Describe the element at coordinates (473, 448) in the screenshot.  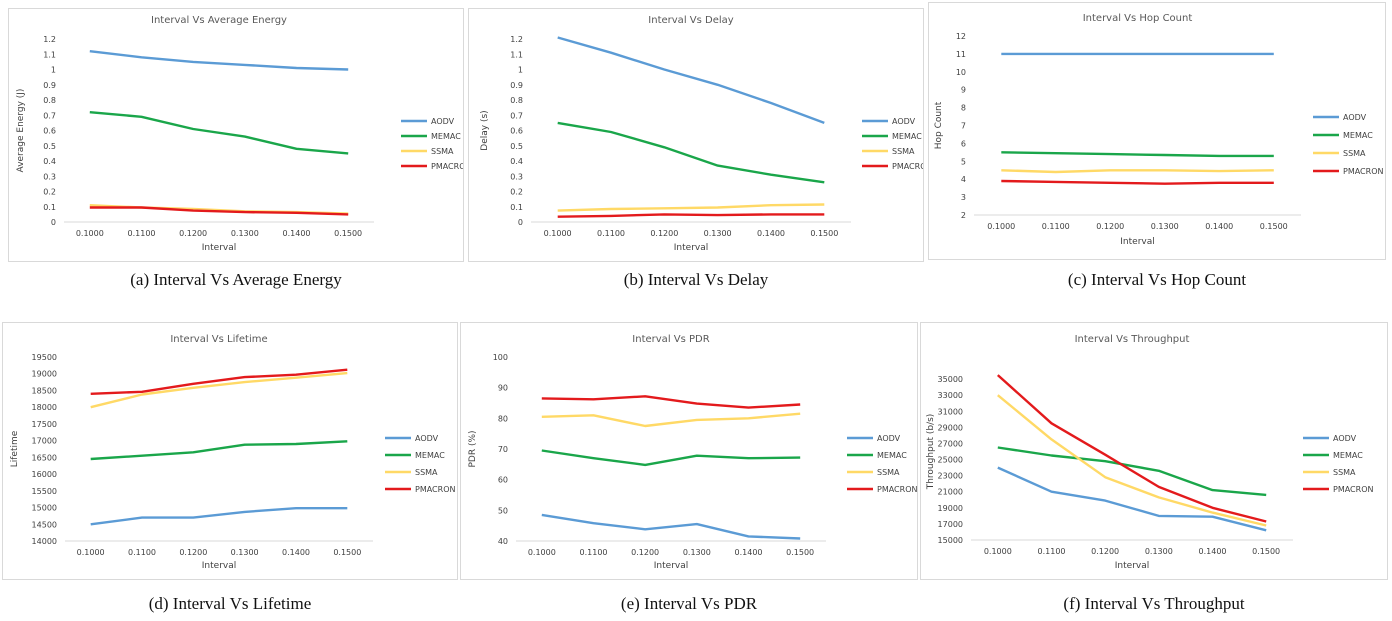
I see `y-axis-label: PDR (%)` at that location.